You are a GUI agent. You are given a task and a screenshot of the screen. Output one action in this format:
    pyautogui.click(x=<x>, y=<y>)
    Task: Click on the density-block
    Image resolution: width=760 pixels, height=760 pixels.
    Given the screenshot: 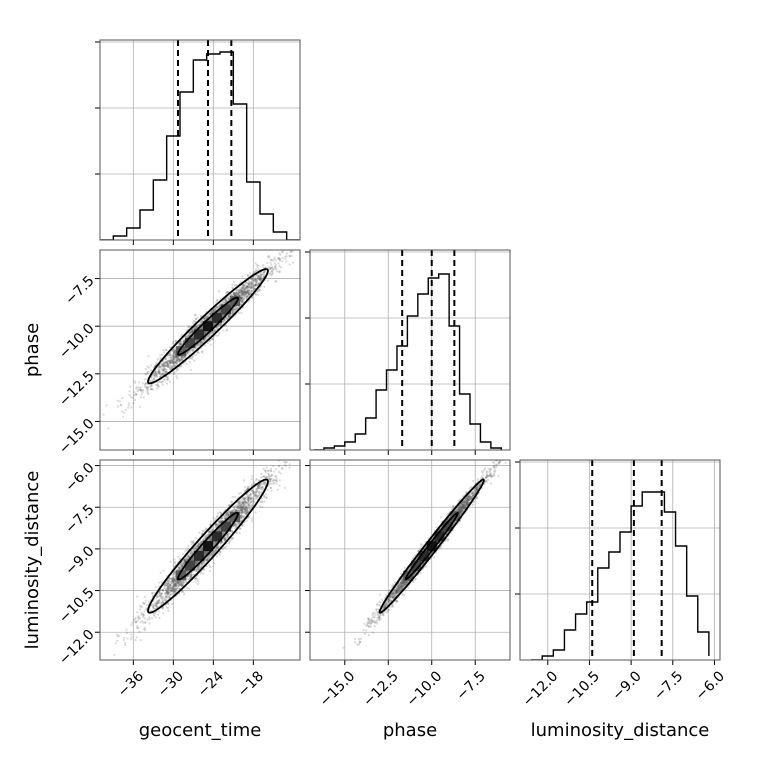 What is the action you would take?
    pyautogui.click(x=208, y=326)
    